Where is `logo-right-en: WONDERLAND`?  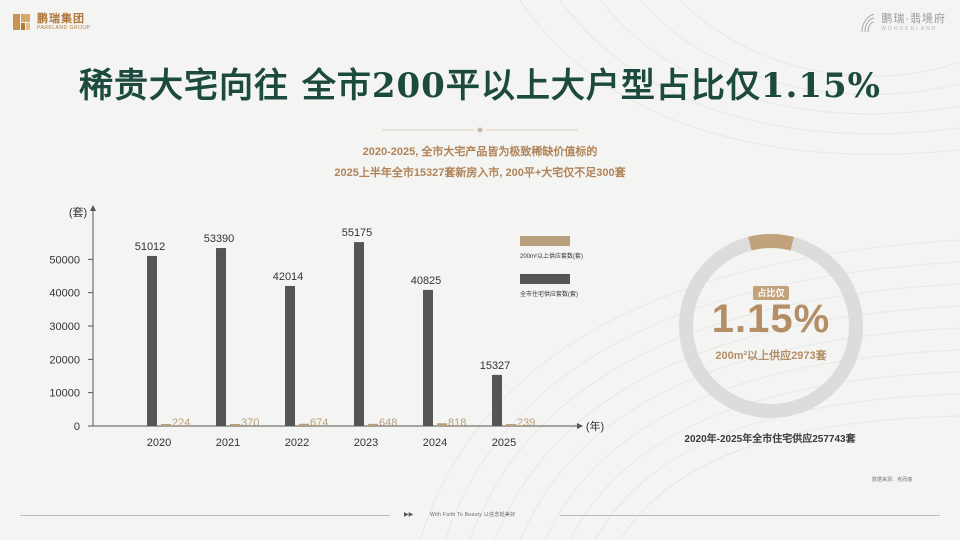 logo-right-en: WONDERLAND is located at coordinates (909, 29).